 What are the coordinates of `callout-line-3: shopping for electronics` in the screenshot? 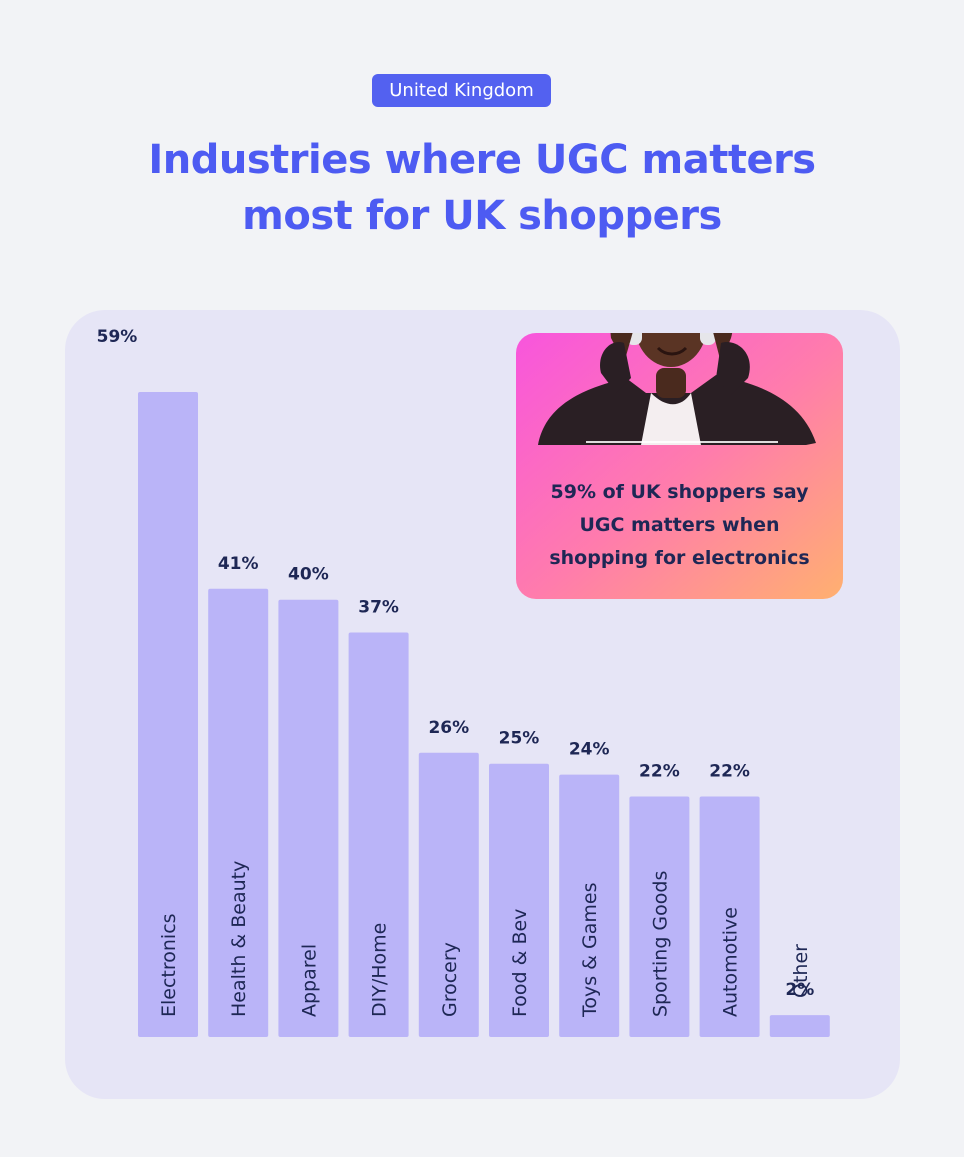 It's located at (679, 558).